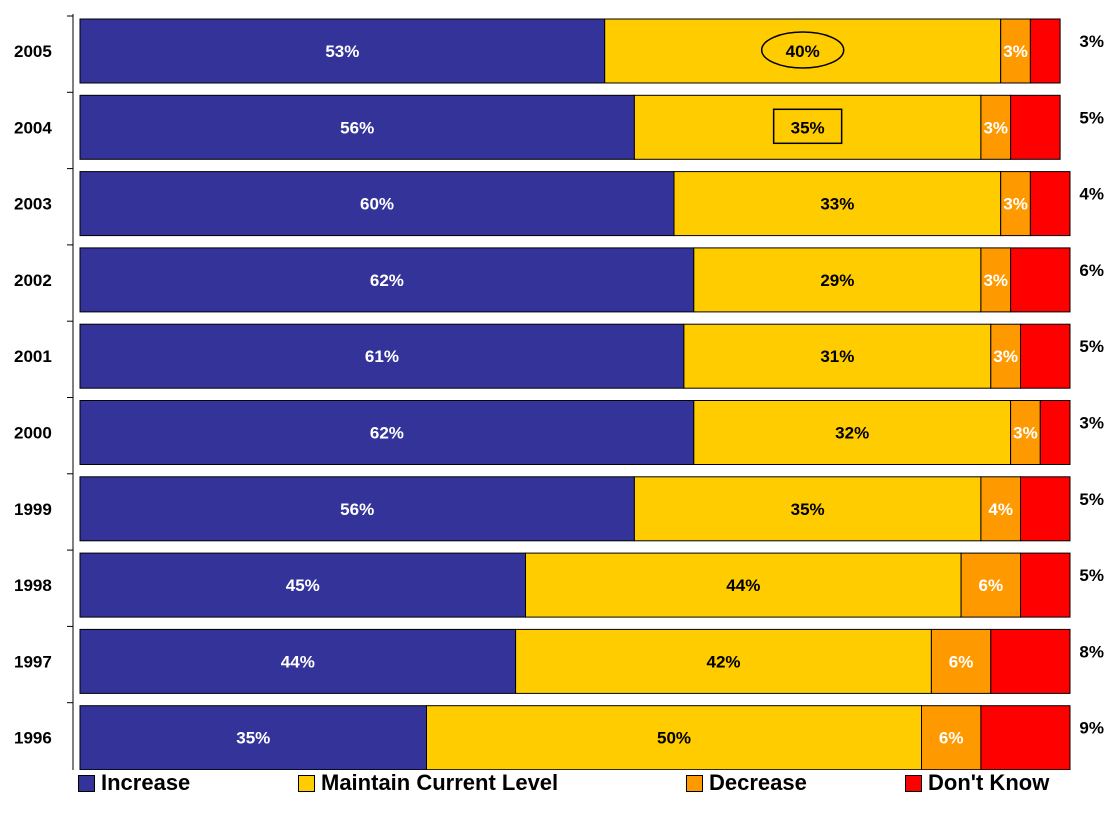 This screenshot has height=823, width=1111. I want to click on data-label-increase: 53%, so click(342, 51).